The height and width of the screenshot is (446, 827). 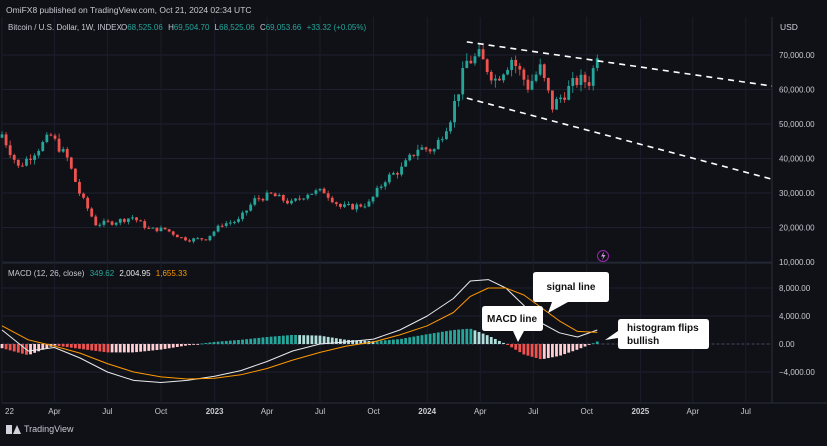 I want to click on histogram-callout: histogram flips bullish, so click(x=657, y=334).